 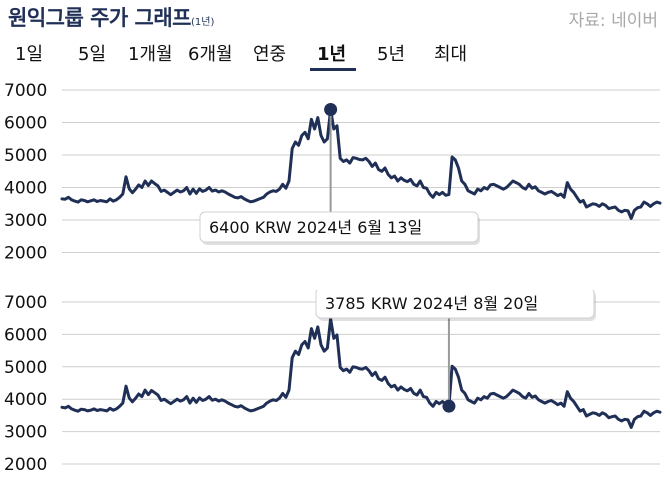 I want to click on tab-1-year: 1년, so click(x=332, y=54).